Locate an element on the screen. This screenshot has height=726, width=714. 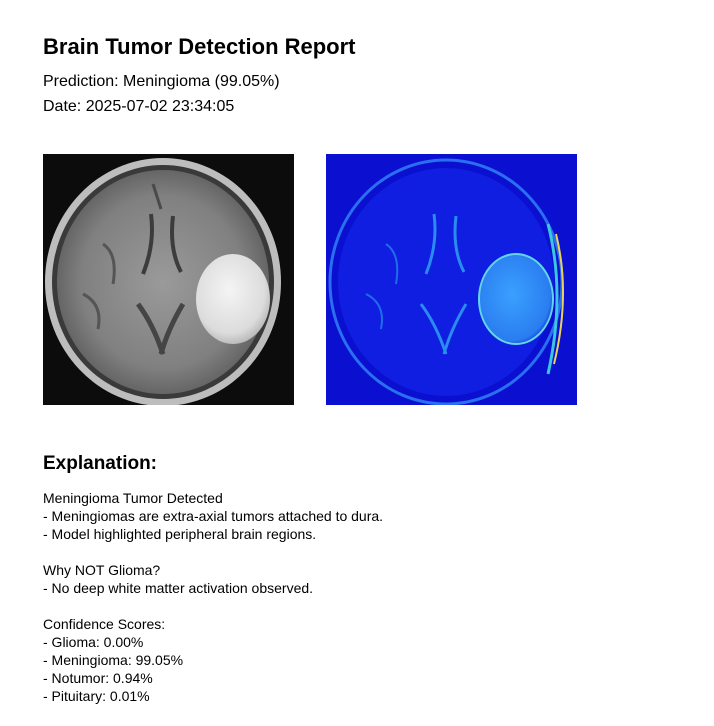
heatmap-image is located at coordinates (451, 279).